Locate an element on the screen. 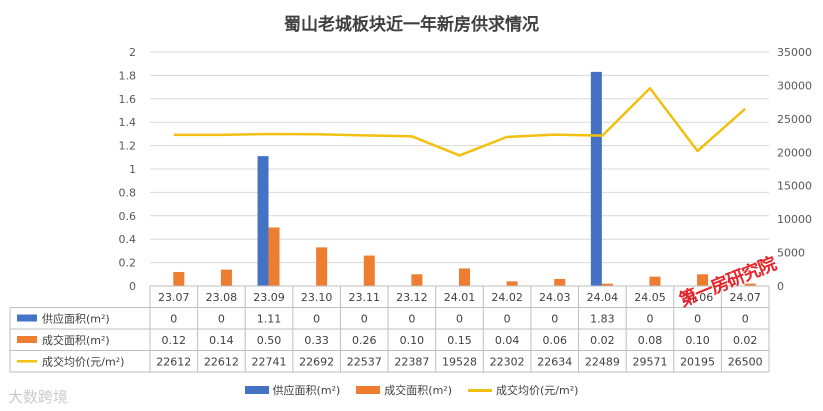 The image size is (823, 411). x-tick-label: 23.10 is located at coordinates (317, 297).